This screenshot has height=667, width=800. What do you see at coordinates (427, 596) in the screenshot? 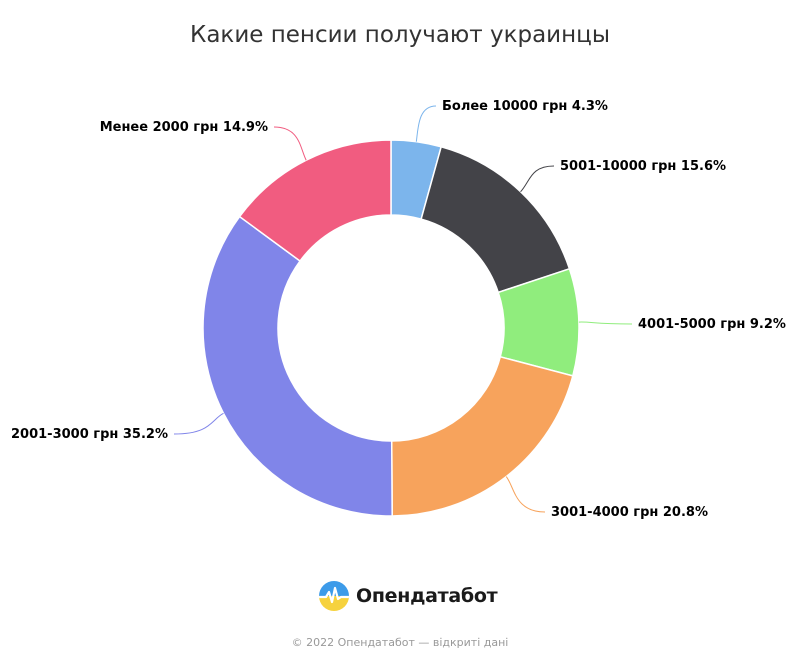
I see `brand-name: Опендатабот` at bounding box center [427, 596].